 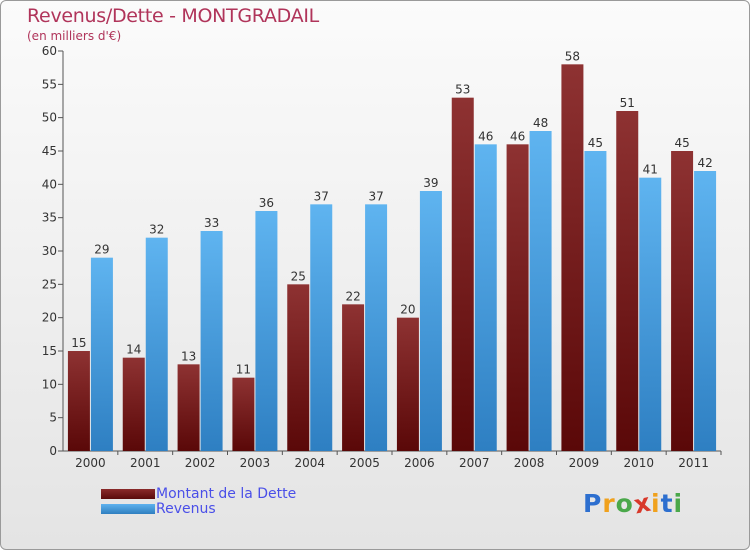 What do you see at coordinates (352, 296) in the screenshot?
I see `data-label-dette: 22` at bounding box center [352, 296].